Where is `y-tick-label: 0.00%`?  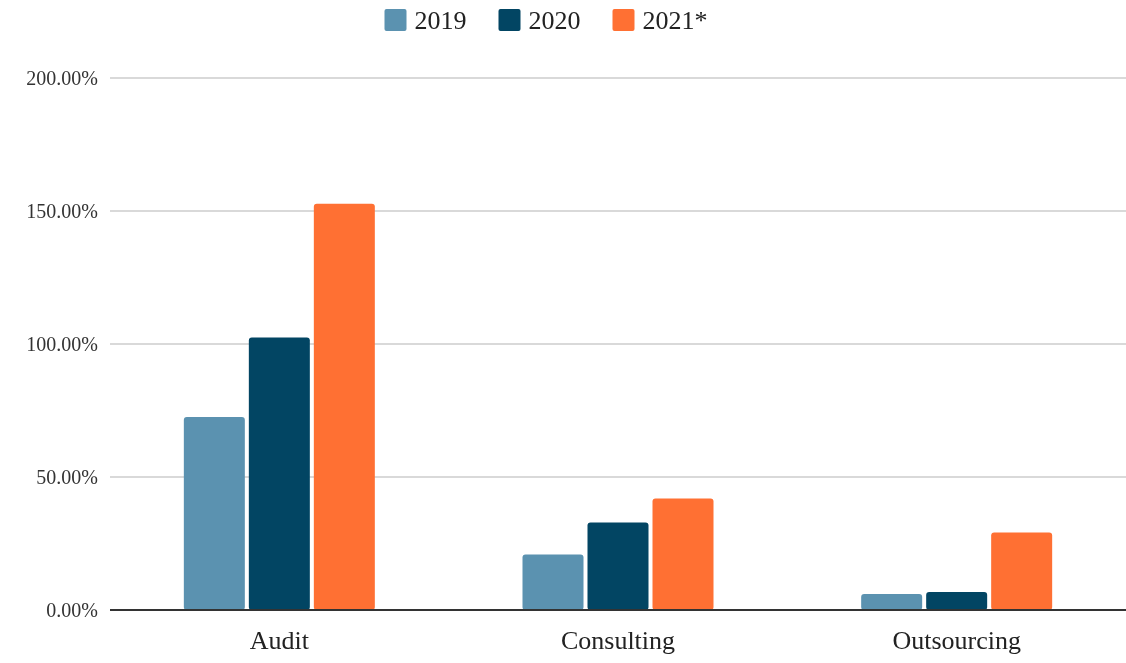 y-tick-label: 0.00% is located at coordinates (72, 610).